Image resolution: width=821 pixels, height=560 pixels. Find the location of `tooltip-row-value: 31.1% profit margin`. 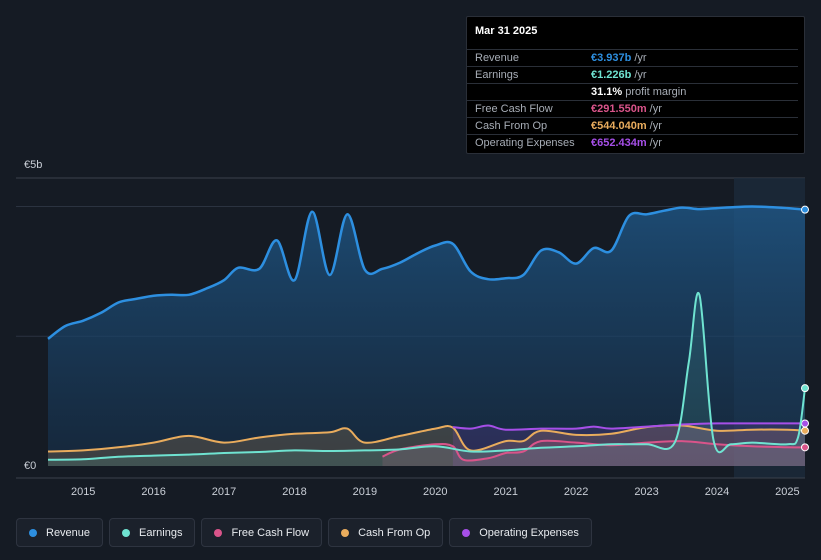

tooltip-row-value: 31.1% profit margin is located at coordinates (639, 92).